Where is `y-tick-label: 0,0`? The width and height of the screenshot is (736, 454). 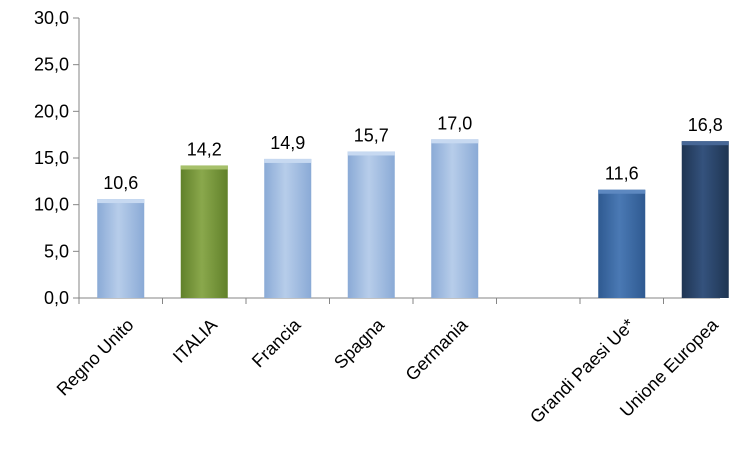 y-tick-label: 0,0 is located at coordinates (56, 298).